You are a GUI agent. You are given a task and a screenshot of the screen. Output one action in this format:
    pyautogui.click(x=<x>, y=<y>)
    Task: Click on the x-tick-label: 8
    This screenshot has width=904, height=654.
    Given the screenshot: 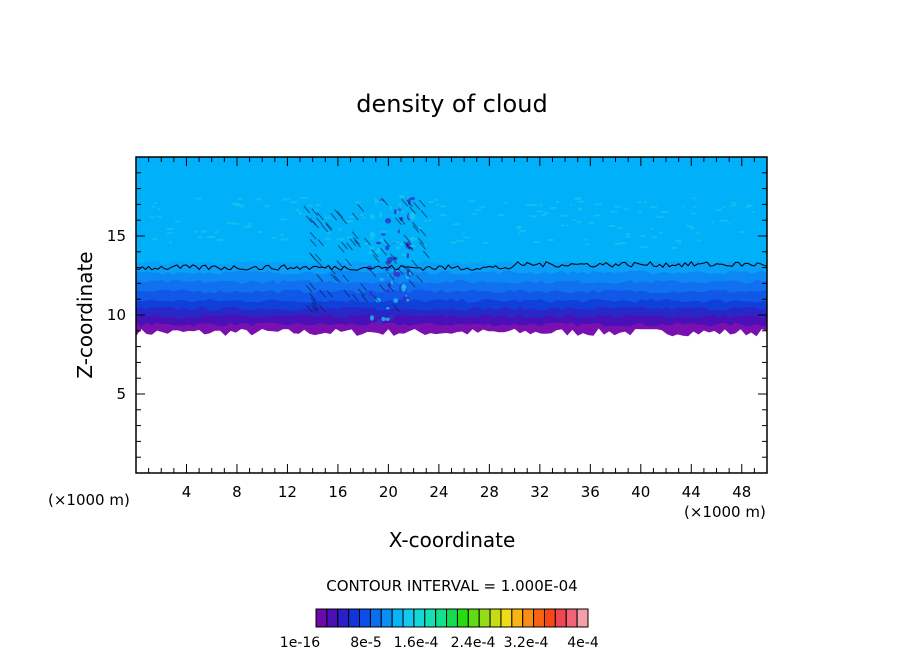 What is the action you would take?
    pyautogui.click(x=237, y=492)
    